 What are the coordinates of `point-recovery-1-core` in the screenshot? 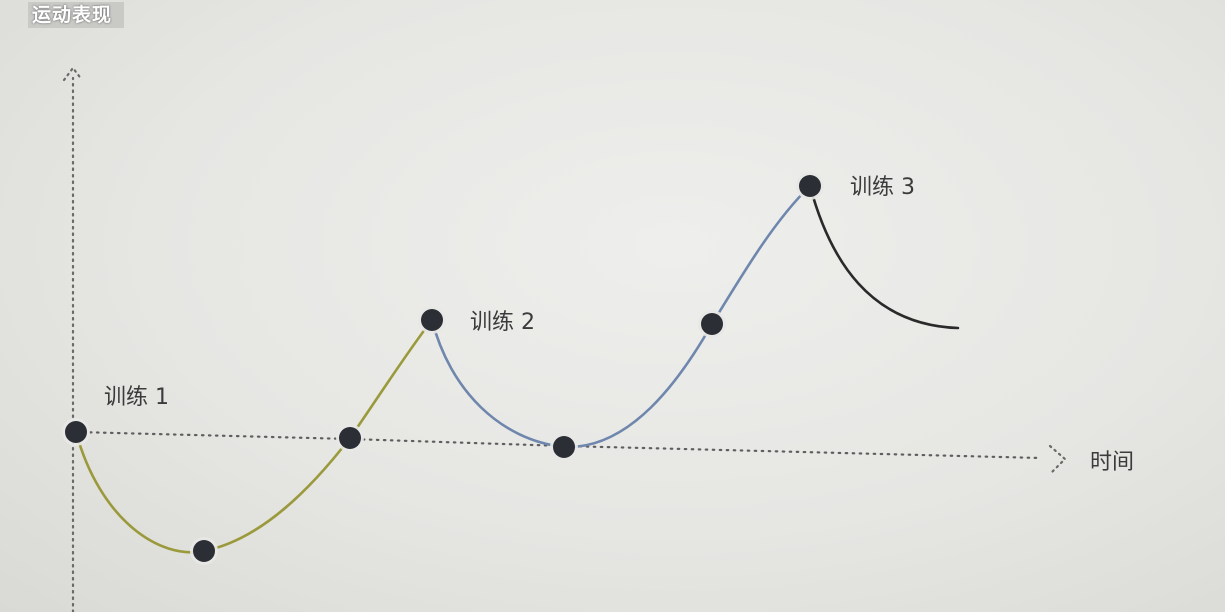 It's located at (350, 438).